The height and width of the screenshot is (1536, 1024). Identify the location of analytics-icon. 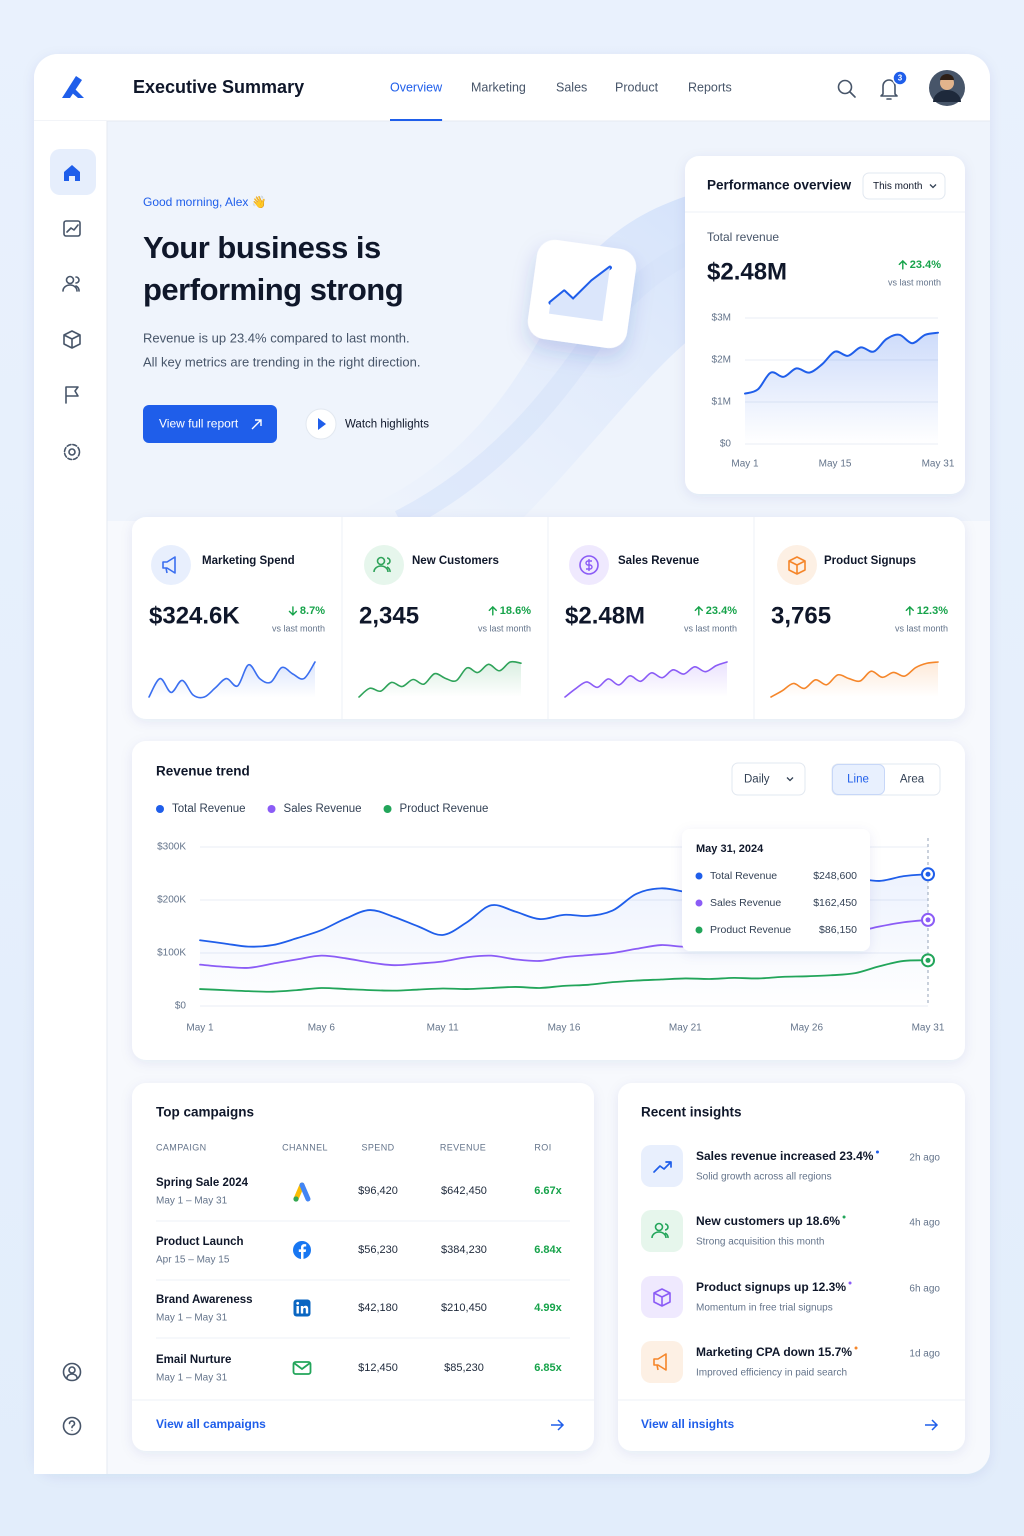
(72, 228).